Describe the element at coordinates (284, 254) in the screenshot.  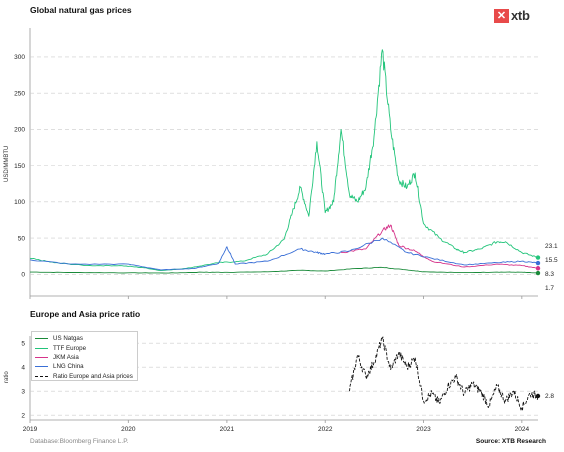
I see `series-line-lng-china` at that location.